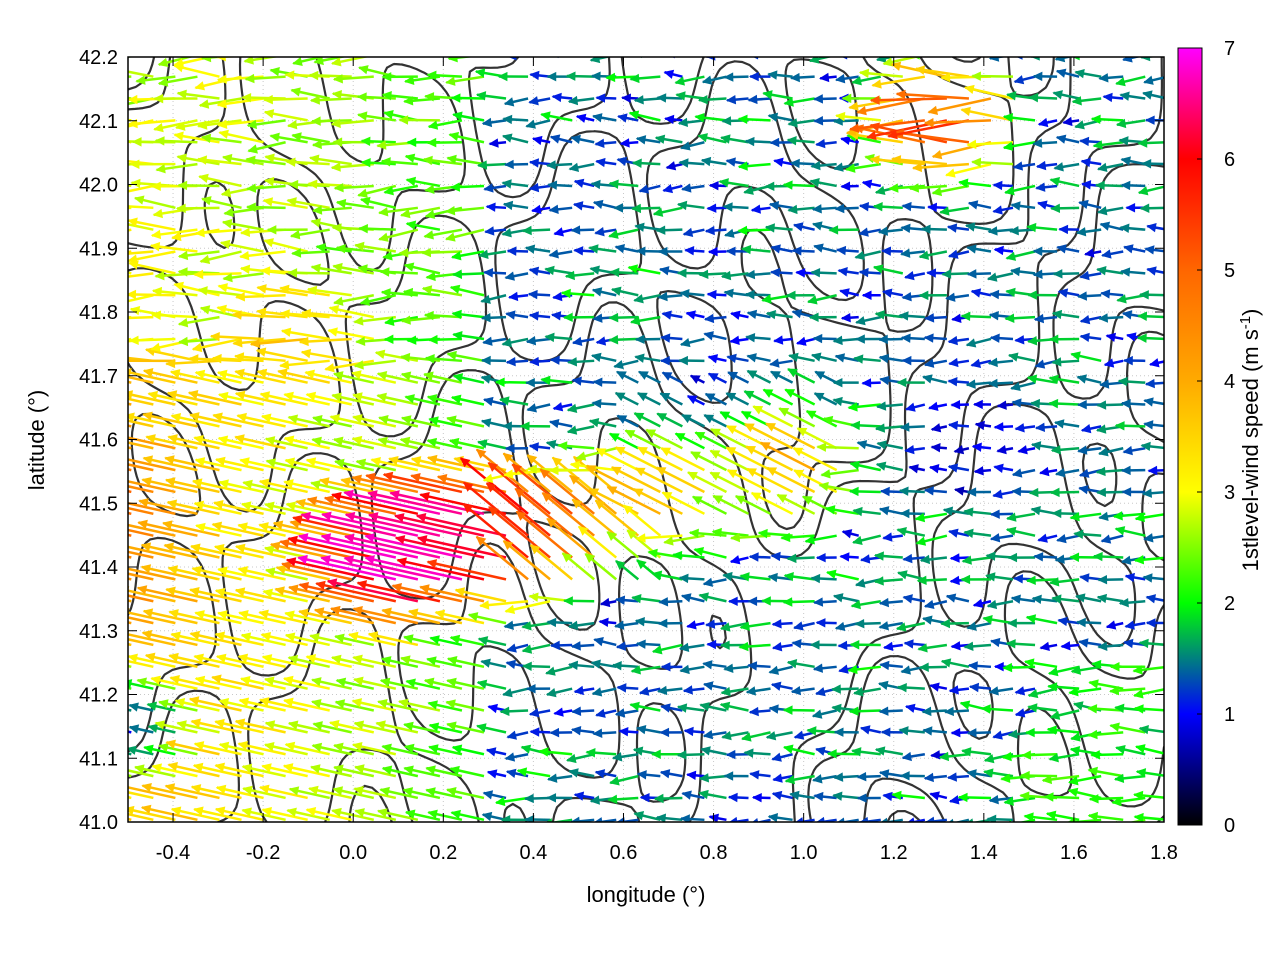 The image size is (1280, 960). I want to click on colorbar-ticks: 0 1 2 3 4 5 6 7, so click(1216, 437).